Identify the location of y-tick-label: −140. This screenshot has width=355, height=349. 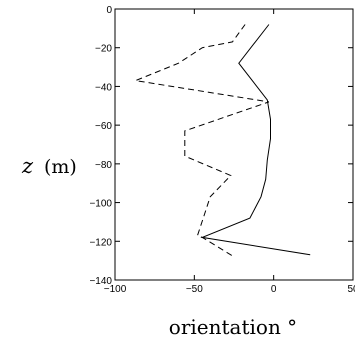
(100, 281).